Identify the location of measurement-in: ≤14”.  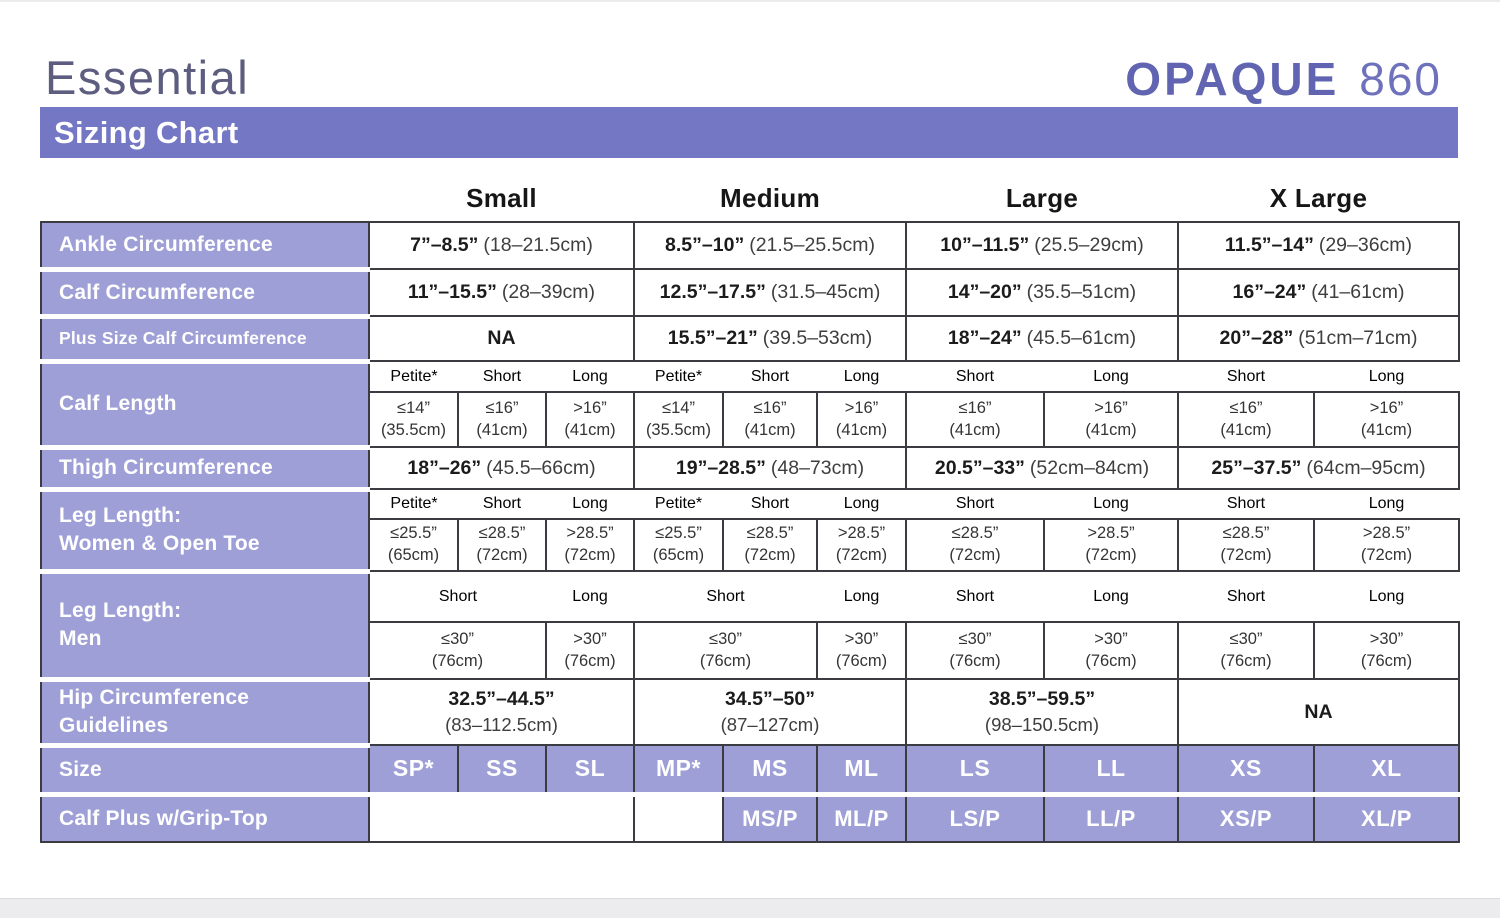
(413, 407).